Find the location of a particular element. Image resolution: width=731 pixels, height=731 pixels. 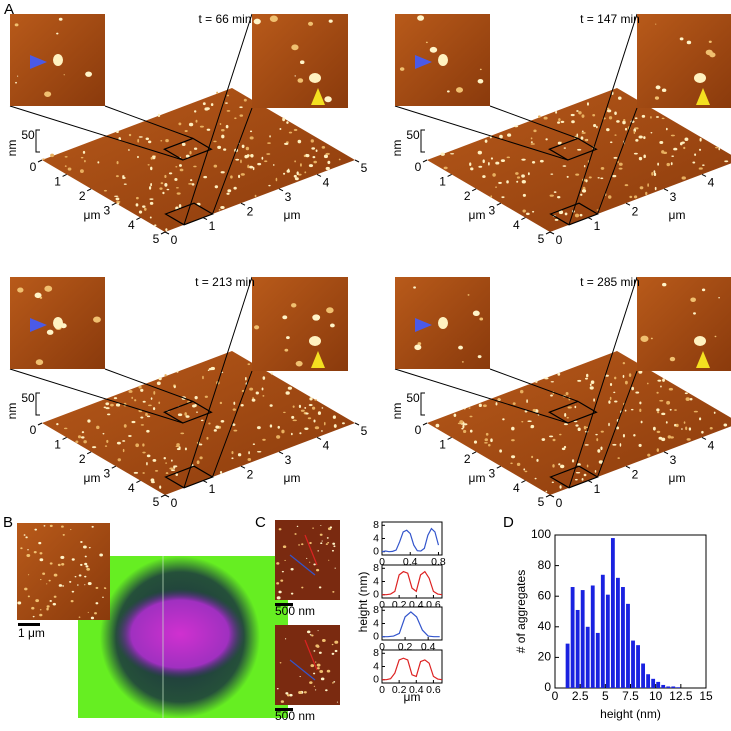

y-tick-label: 20 is located at coordinates (545, 657).